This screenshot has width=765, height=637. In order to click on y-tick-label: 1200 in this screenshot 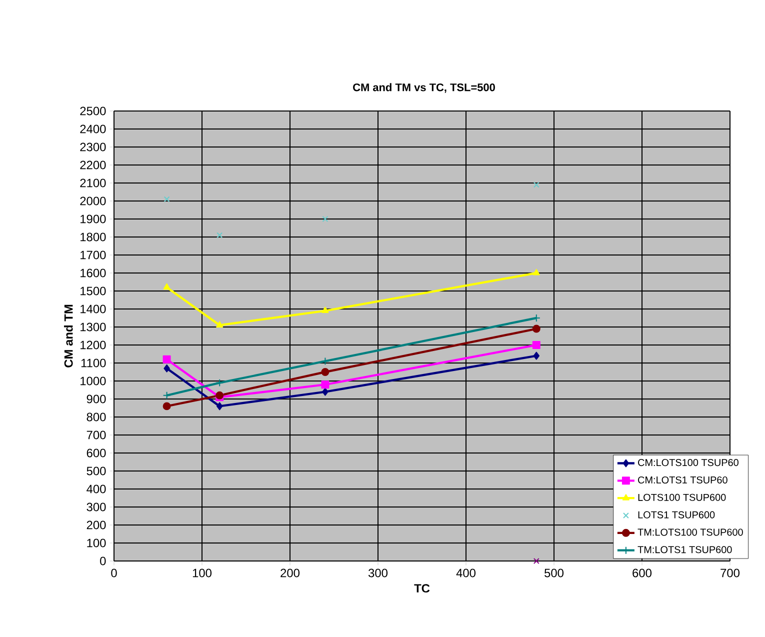, I will do `click(93, 345)`.